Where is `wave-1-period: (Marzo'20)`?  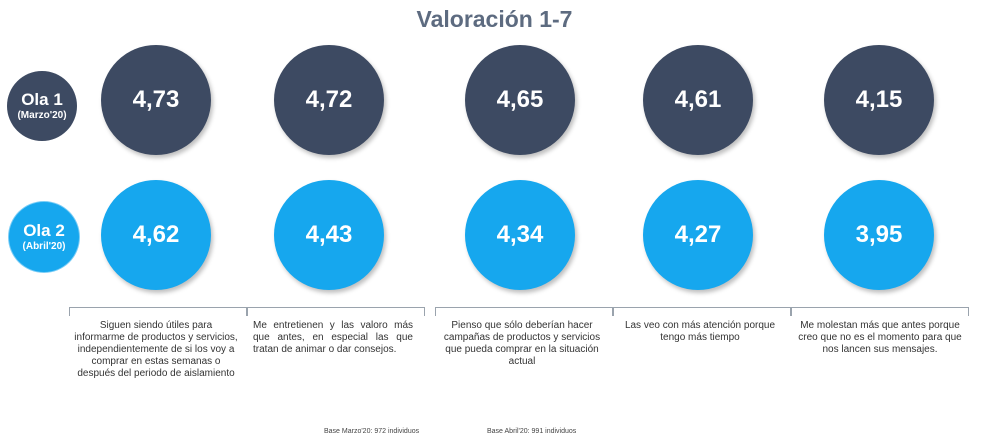
wave-1-period: (Marzo'20) is located at coordinates (42, 115).